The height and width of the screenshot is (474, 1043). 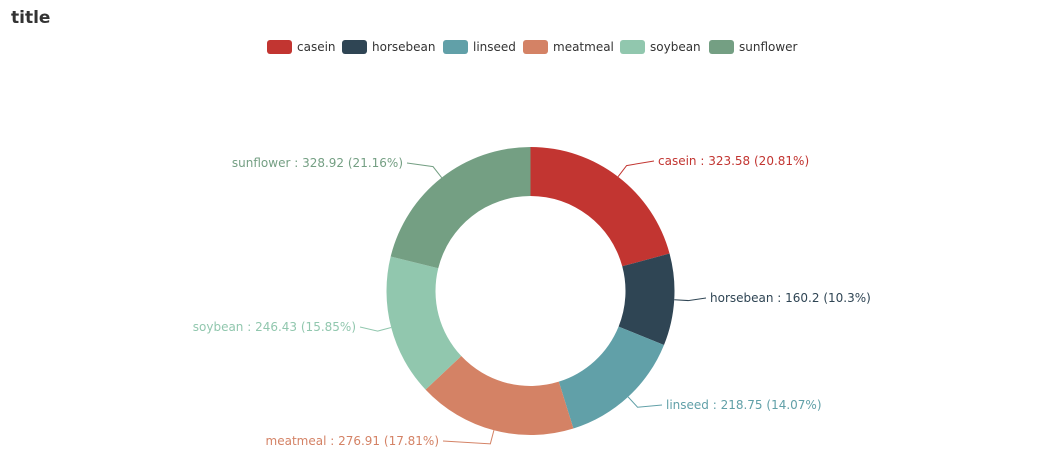 I want to click on leader-line-sunflower, so click(x=424, y=170).